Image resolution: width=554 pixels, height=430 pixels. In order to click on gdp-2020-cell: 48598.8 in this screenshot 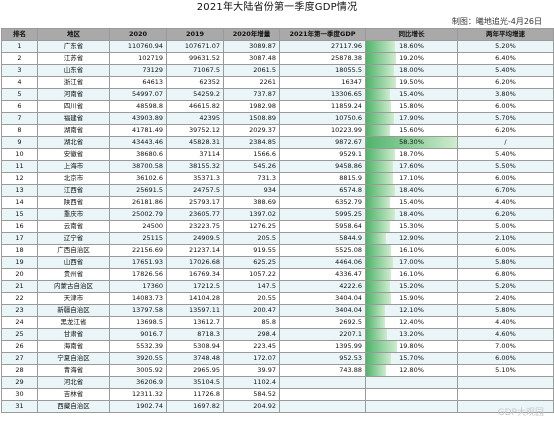, I will do `click(138, 106)`.